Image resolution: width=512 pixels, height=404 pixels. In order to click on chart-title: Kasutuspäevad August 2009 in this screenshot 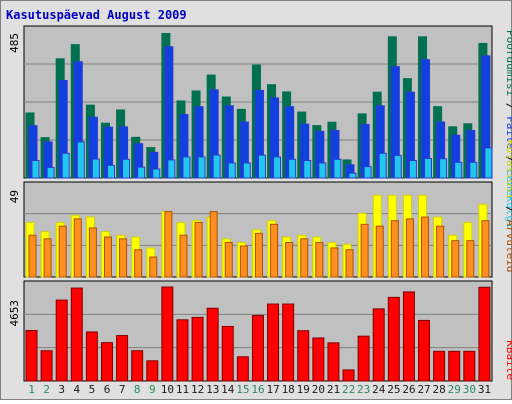, I will do `click(96, 15)`.